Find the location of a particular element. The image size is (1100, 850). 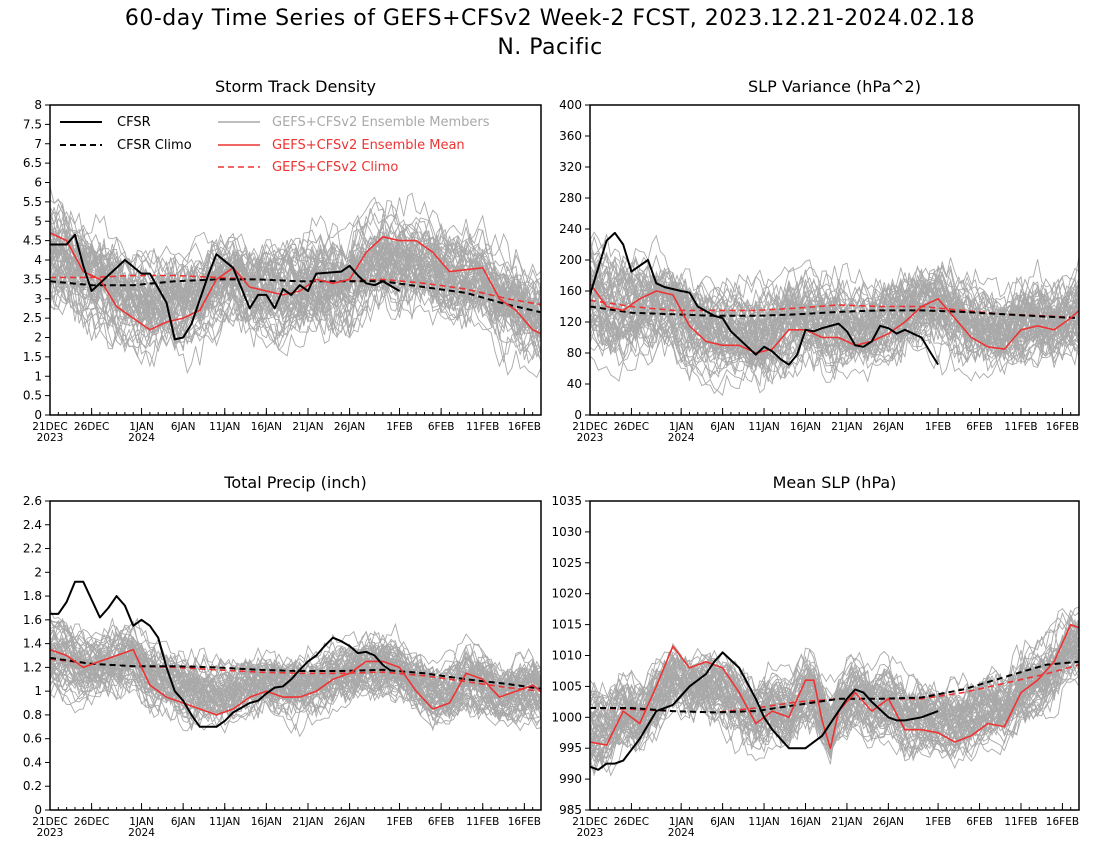

x-tick-label: 21DEC is located at coordinates (589, 822).